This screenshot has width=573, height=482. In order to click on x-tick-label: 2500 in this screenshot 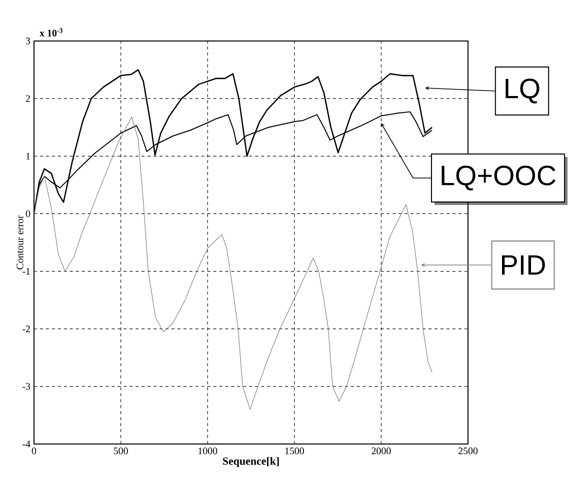, I will do `click(468, 451)`.